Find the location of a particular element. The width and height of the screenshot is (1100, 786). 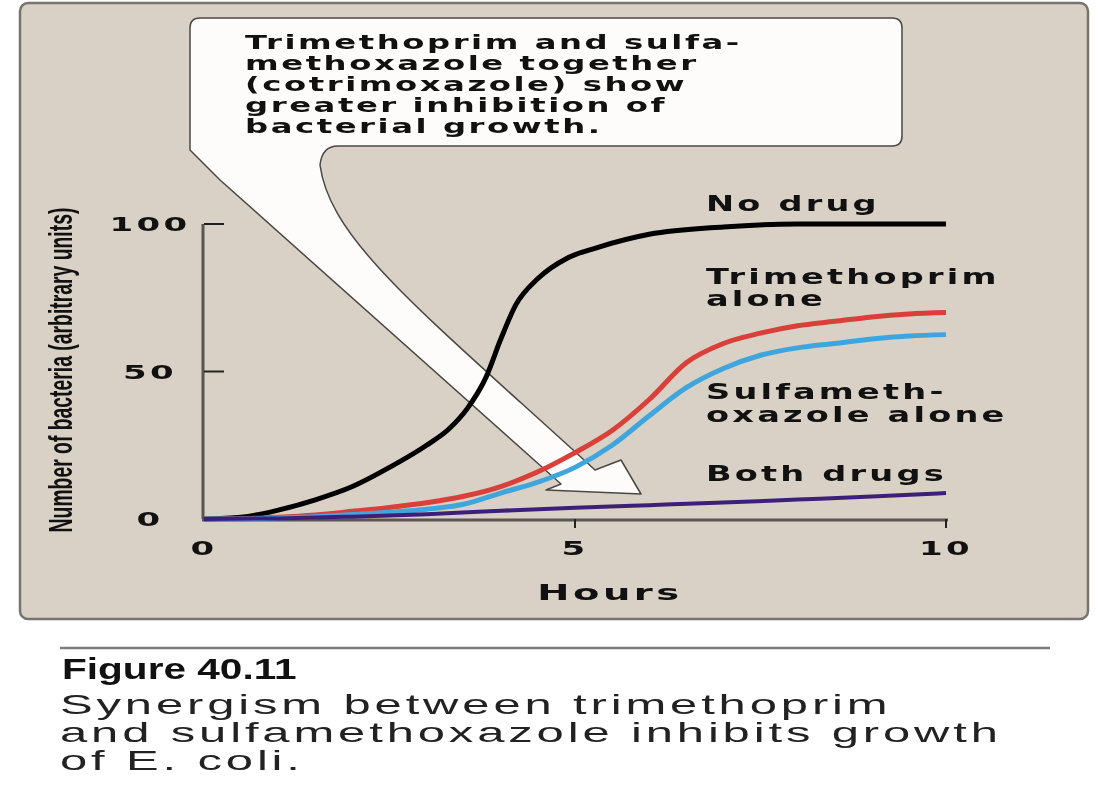

series-label: Trimethoprim alone is located at coordinates (853, 288).